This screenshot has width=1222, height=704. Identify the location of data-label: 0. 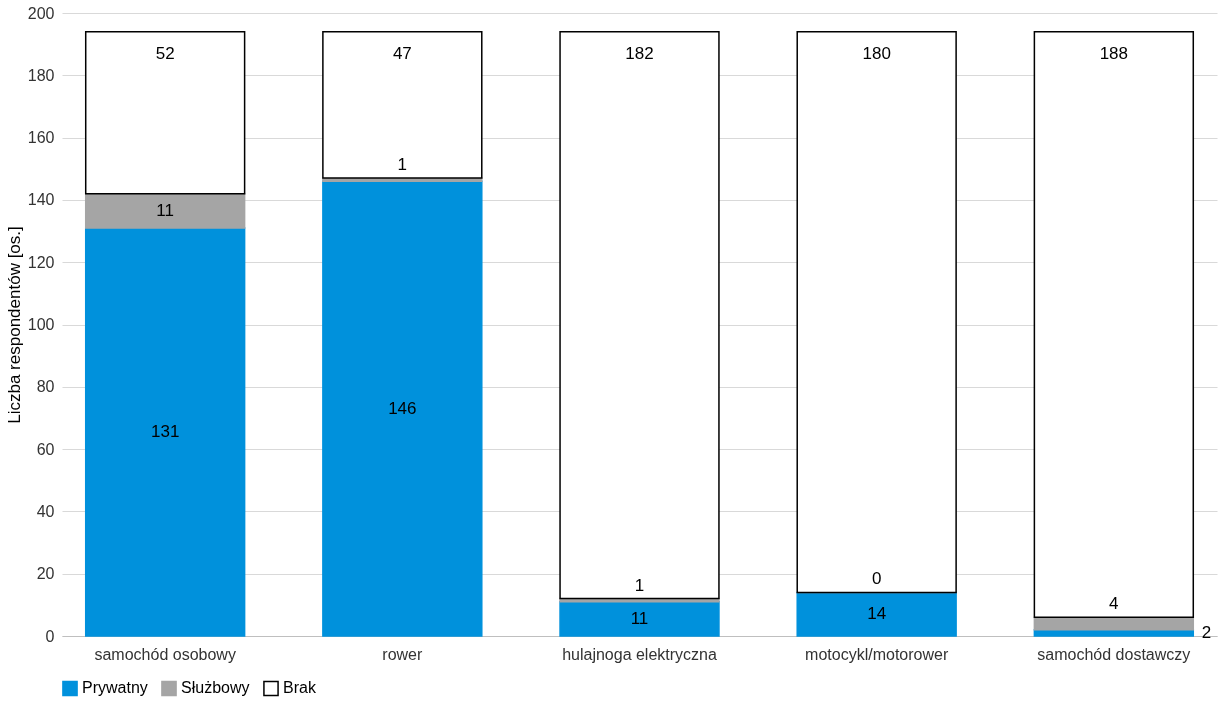
(876, 579).